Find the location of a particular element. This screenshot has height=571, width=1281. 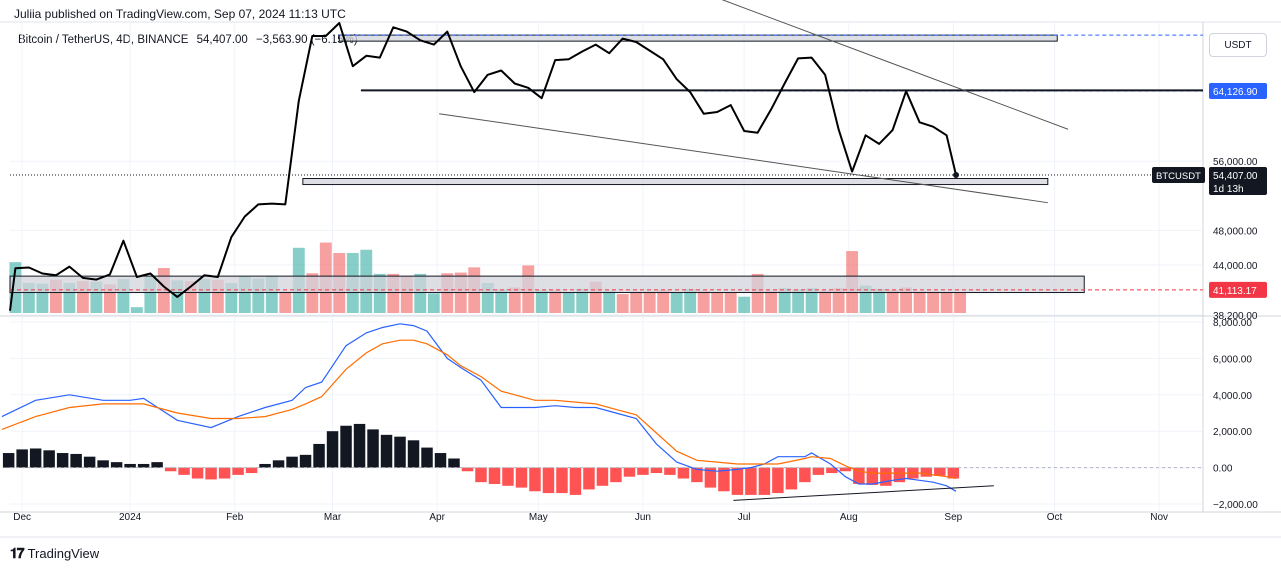

countdown-label: 1d 13h is located at coordinates (1228, 189).